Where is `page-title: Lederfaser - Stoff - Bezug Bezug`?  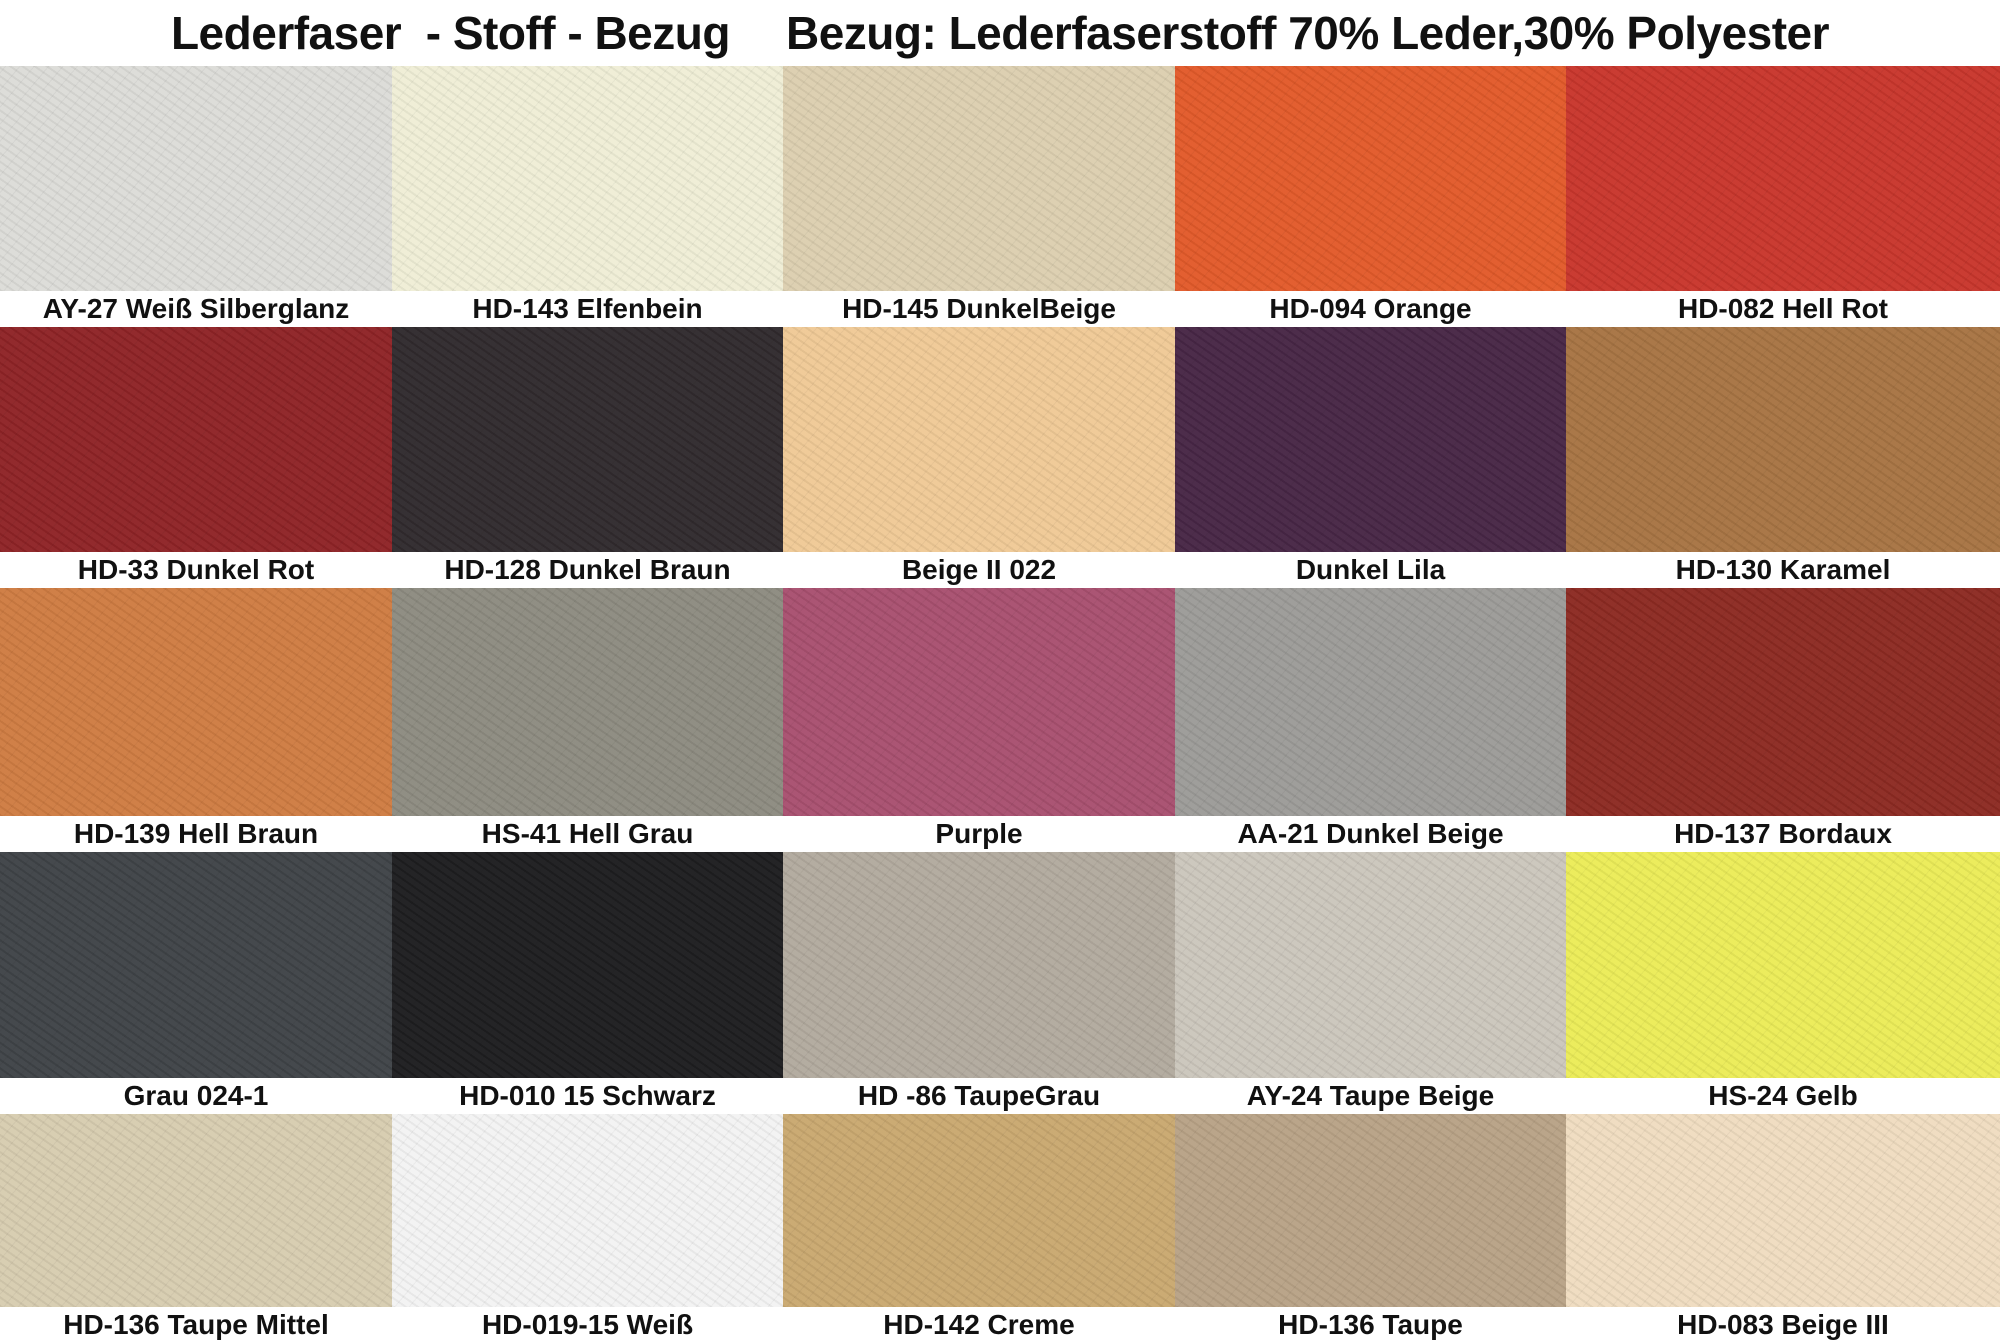 page-title: Lederfaser - Stoff - Bezug Bezug is located at coordinates (1000, 33).